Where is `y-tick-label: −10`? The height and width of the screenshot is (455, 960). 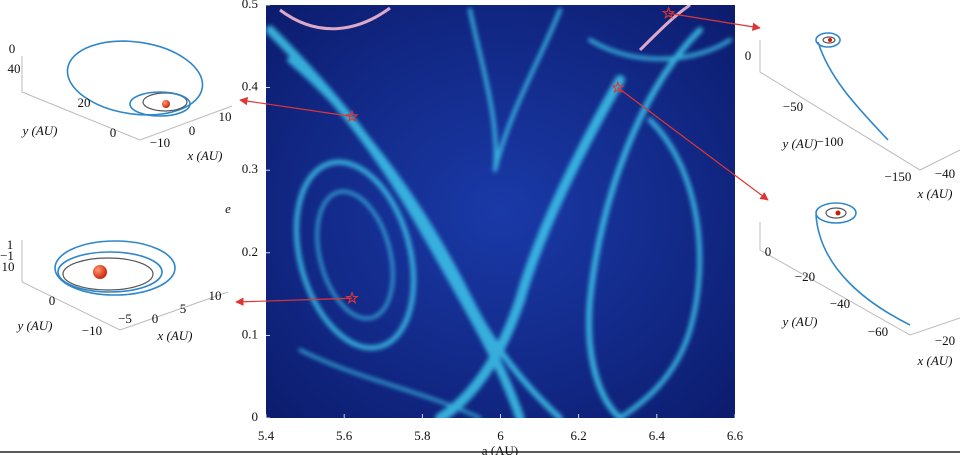
y-tick-label: −10 is located at coordinates (92, 330).